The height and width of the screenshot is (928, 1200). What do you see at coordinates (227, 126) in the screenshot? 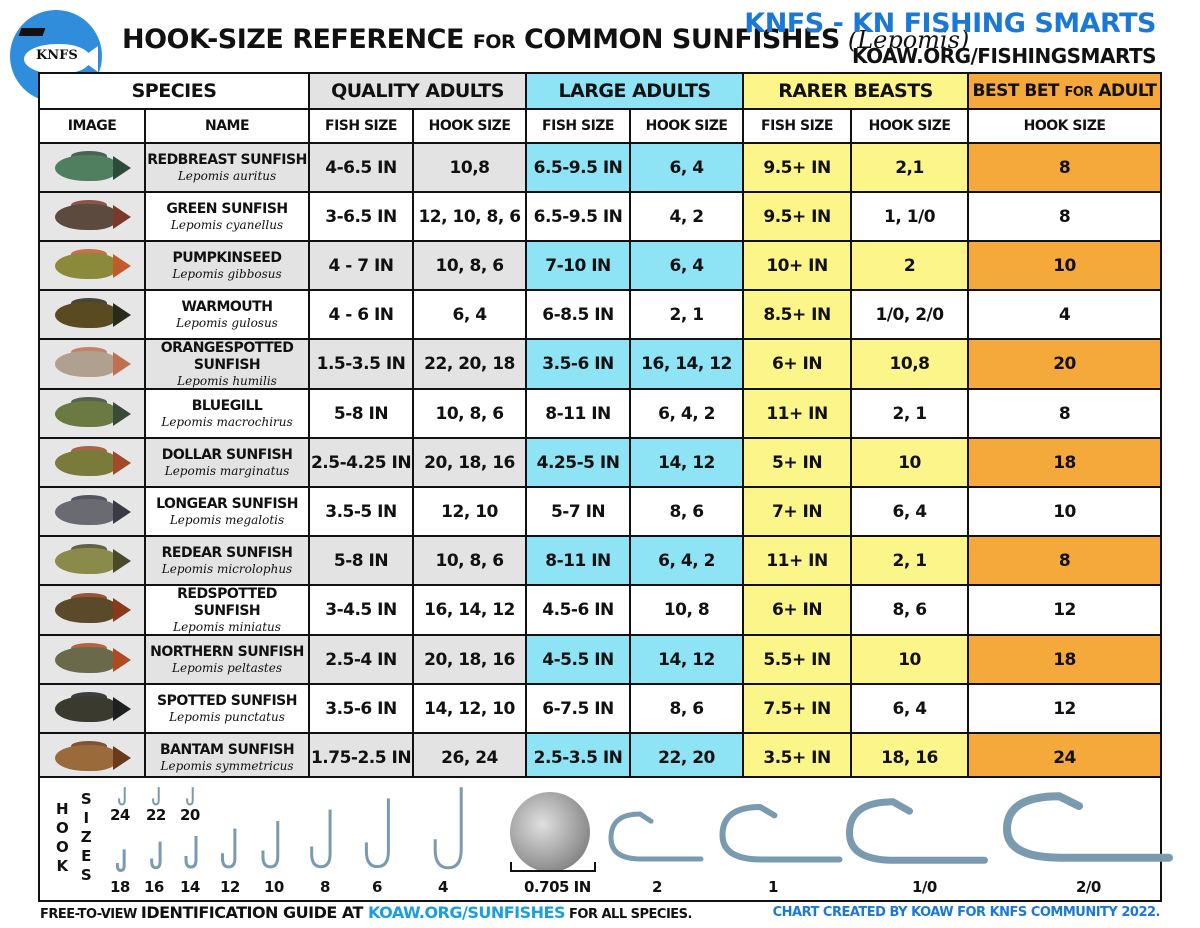
I see `col-name: NAME` at bounding box center [227, 126].